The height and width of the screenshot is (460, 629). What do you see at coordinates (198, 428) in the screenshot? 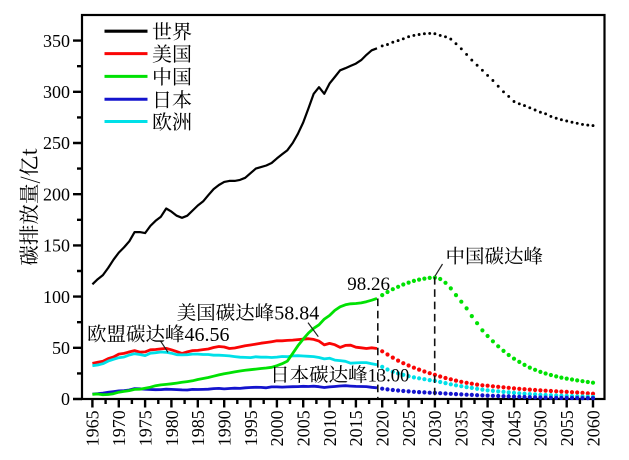
I see `svg-text: 1985` at bounding box center [198, 428].